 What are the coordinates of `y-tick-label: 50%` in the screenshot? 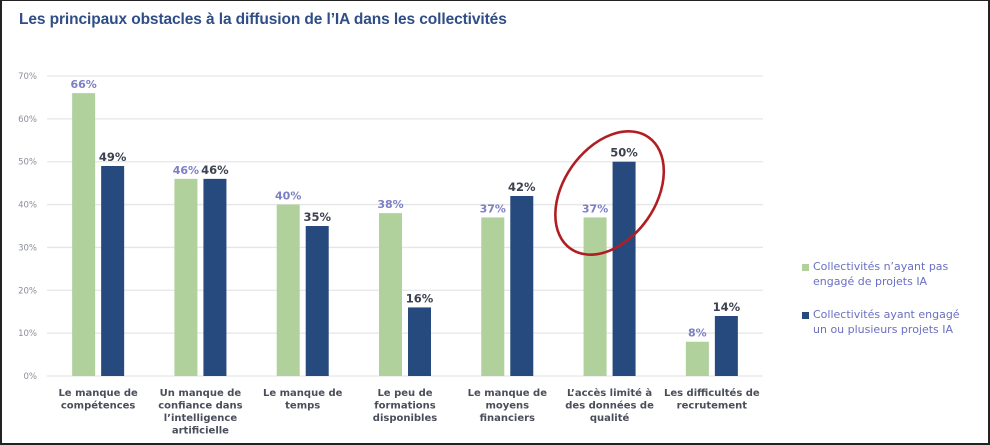 It's located at (27, 163).